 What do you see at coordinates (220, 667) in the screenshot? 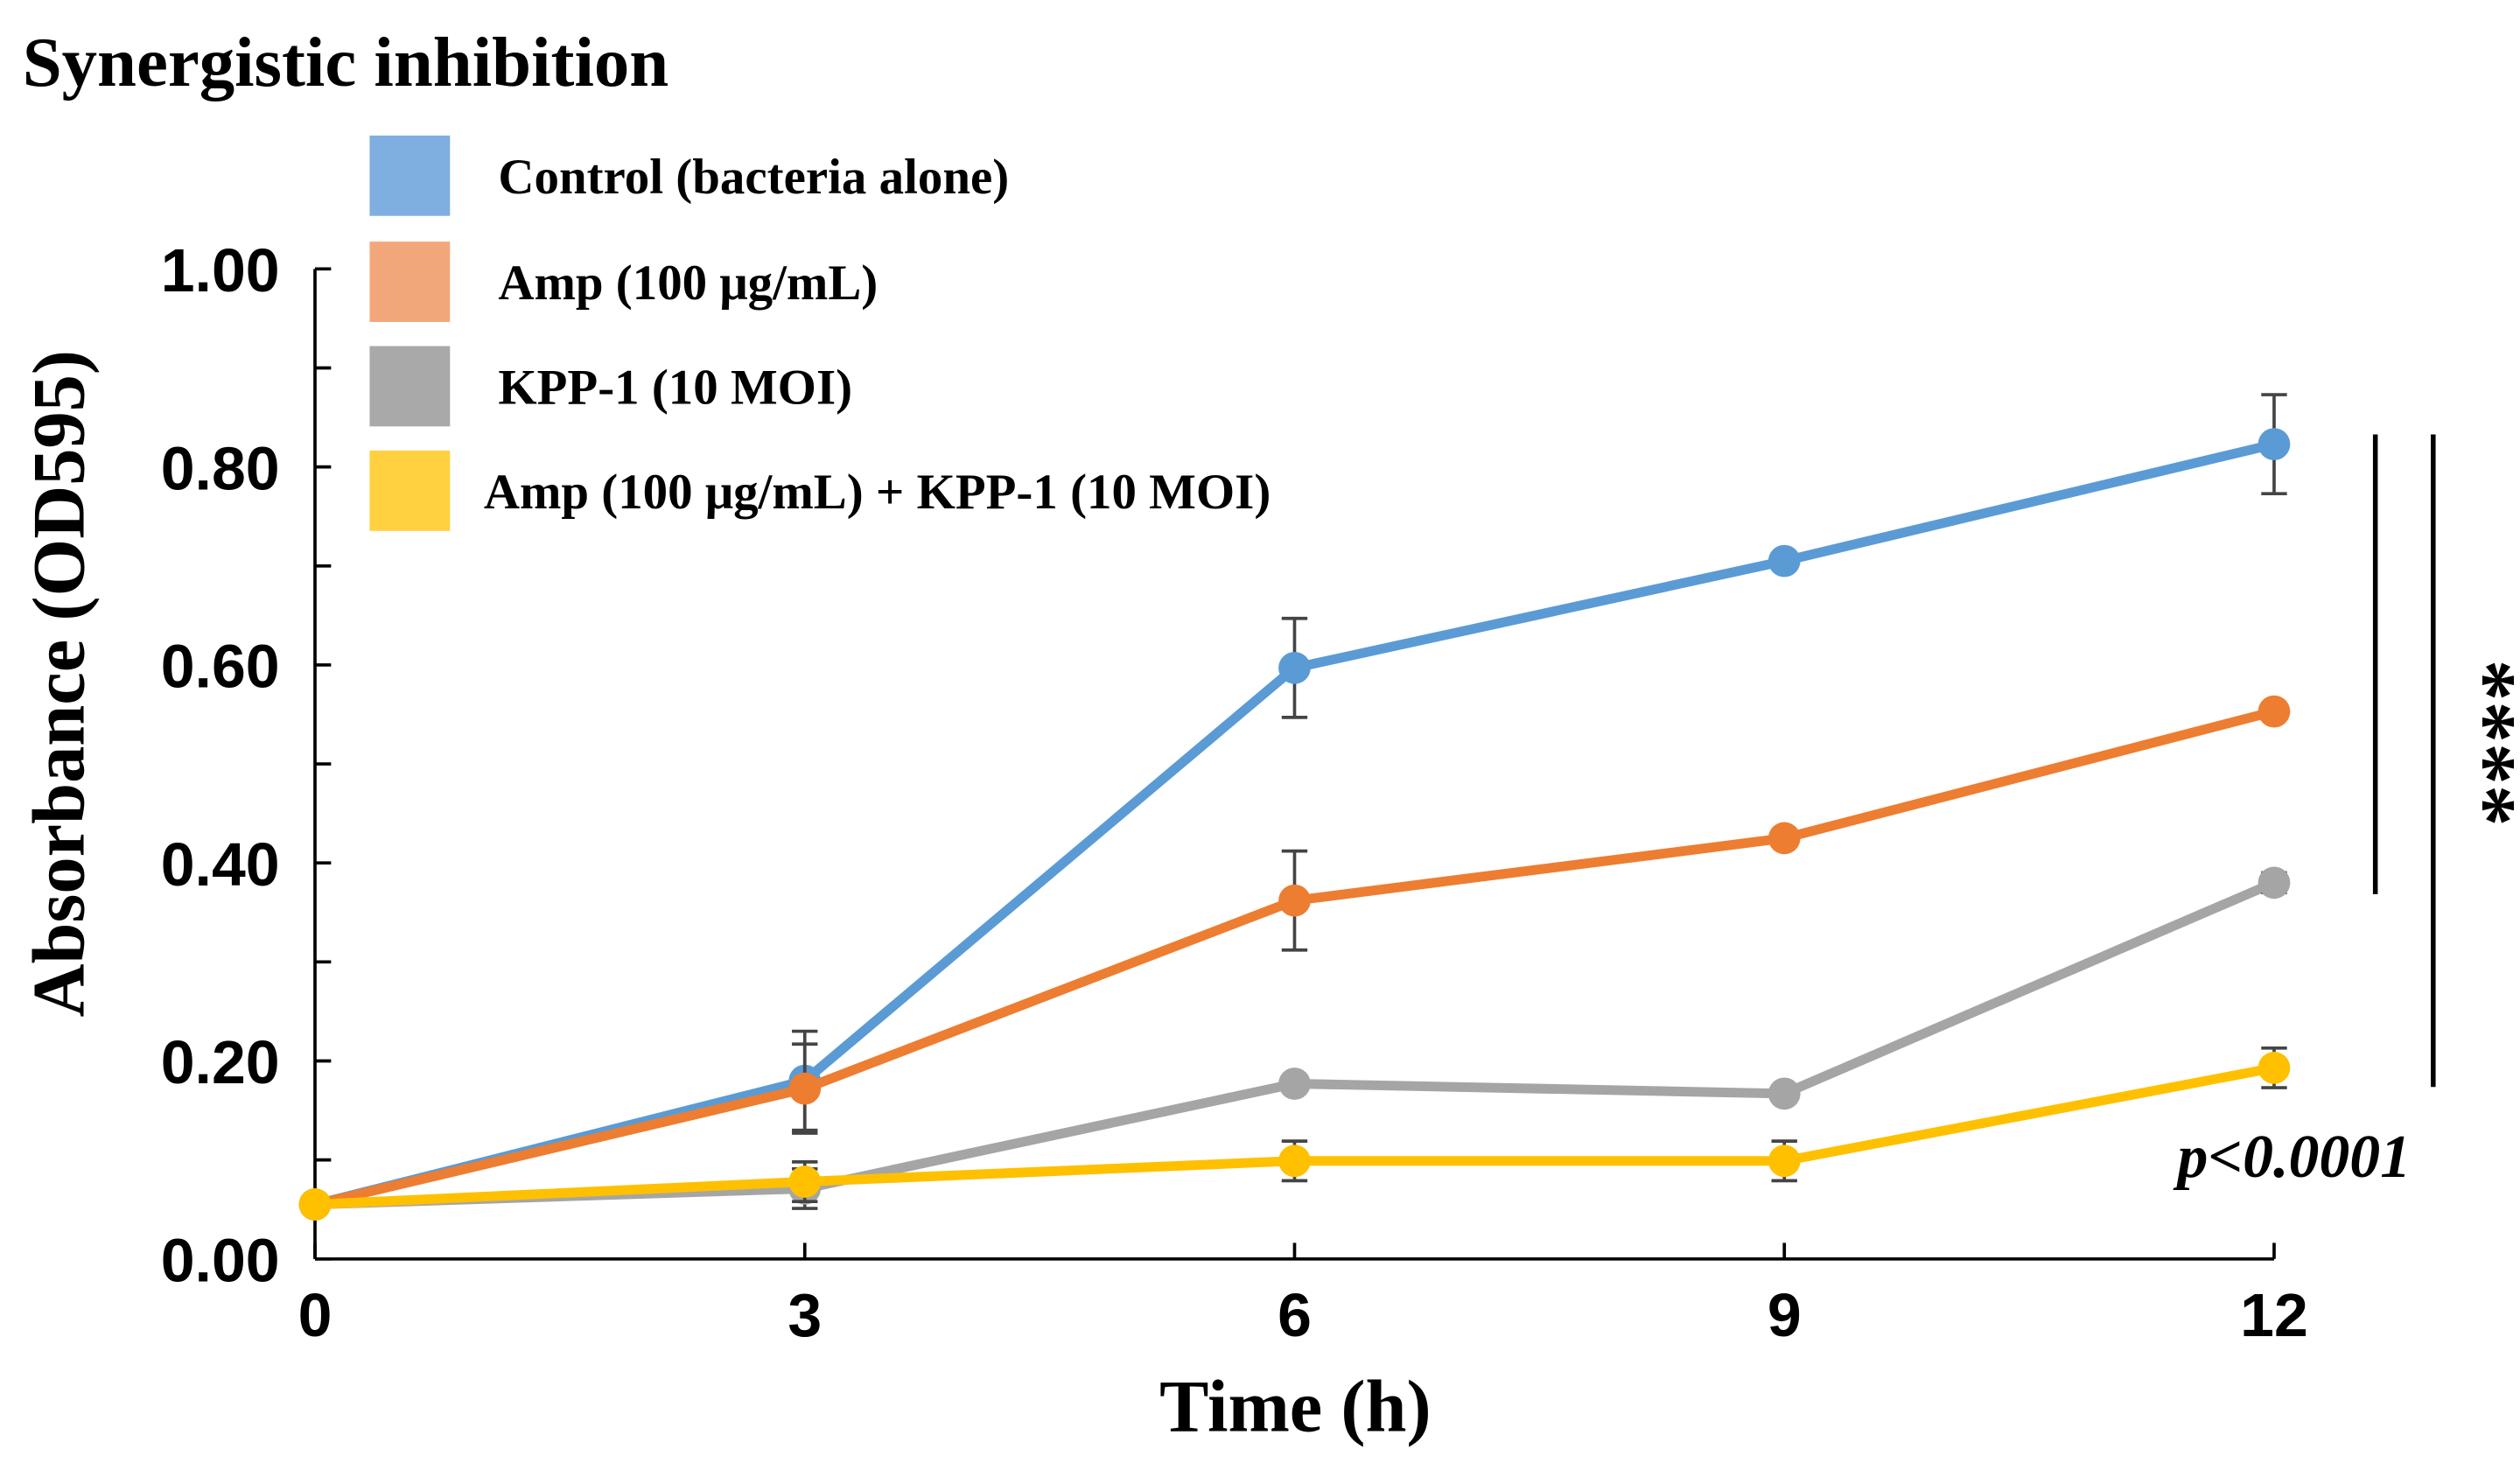
I see `y-tick-label: 0.60` at bounding box center [220, 667].